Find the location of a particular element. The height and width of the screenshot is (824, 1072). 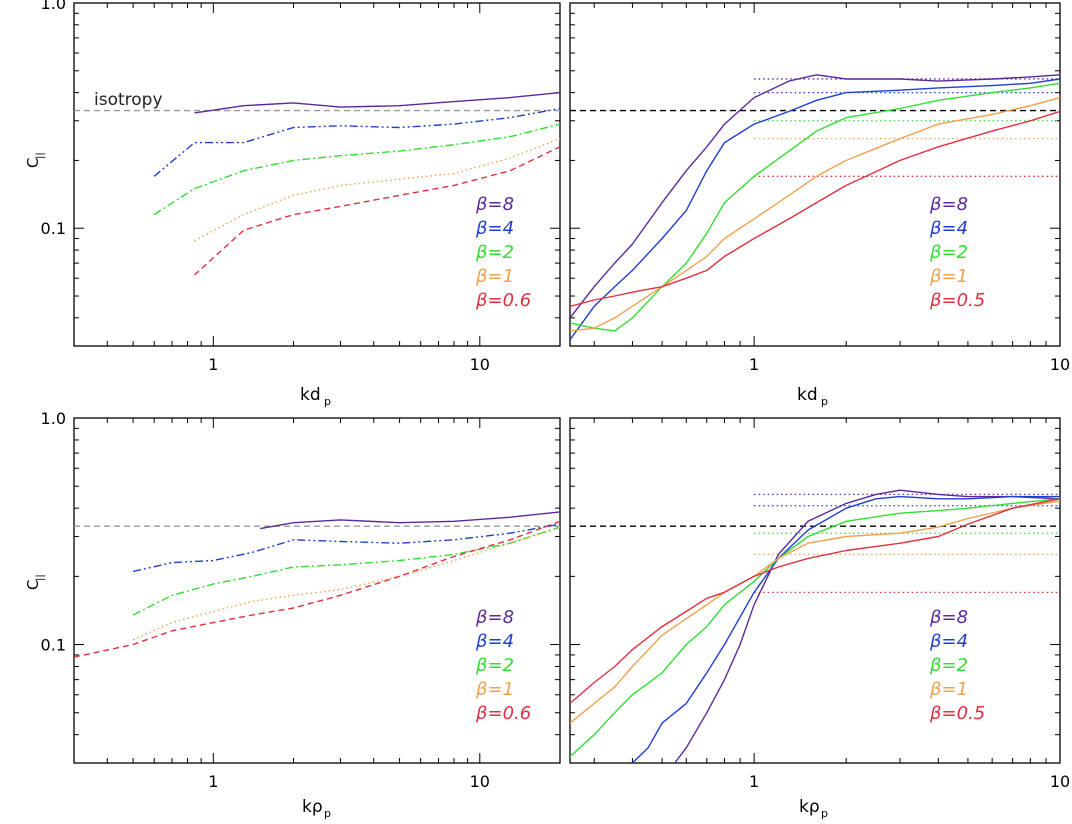

x-axis-label-top-right-main: kd is located at coordinates (807, 395).